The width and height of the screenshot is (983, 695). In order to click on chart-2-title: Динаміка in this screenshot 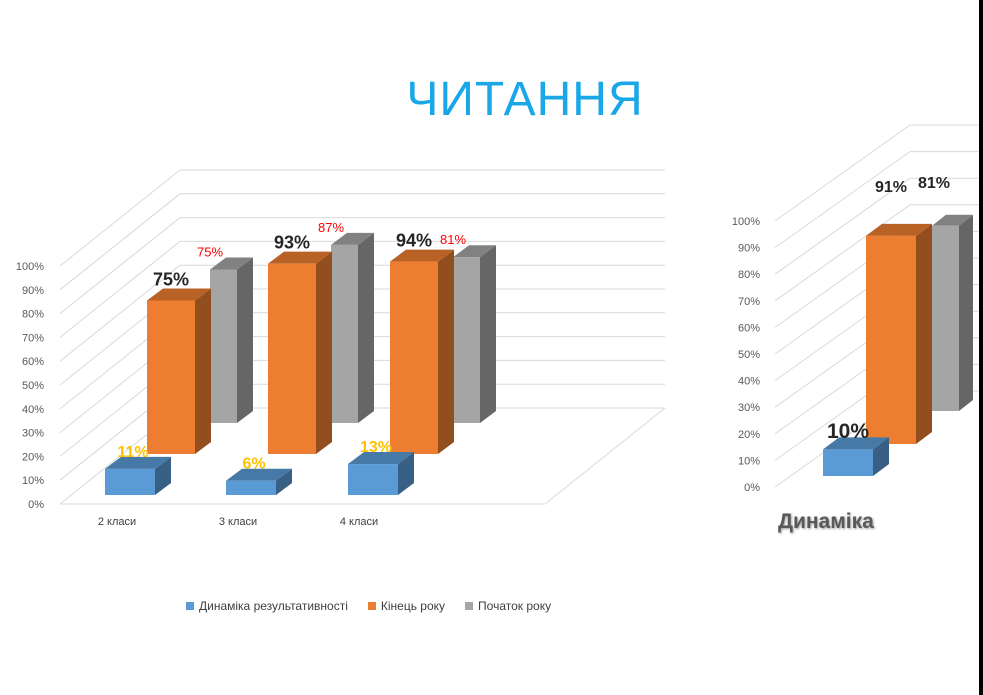, I will do `click(826, 521)`.